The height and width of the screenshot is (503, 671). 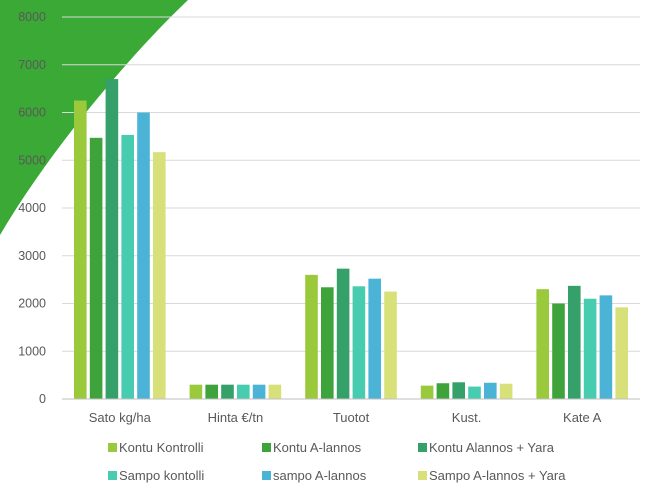 I want to click on legend-label: sampo A-lannos, so click(x=320, y=475).